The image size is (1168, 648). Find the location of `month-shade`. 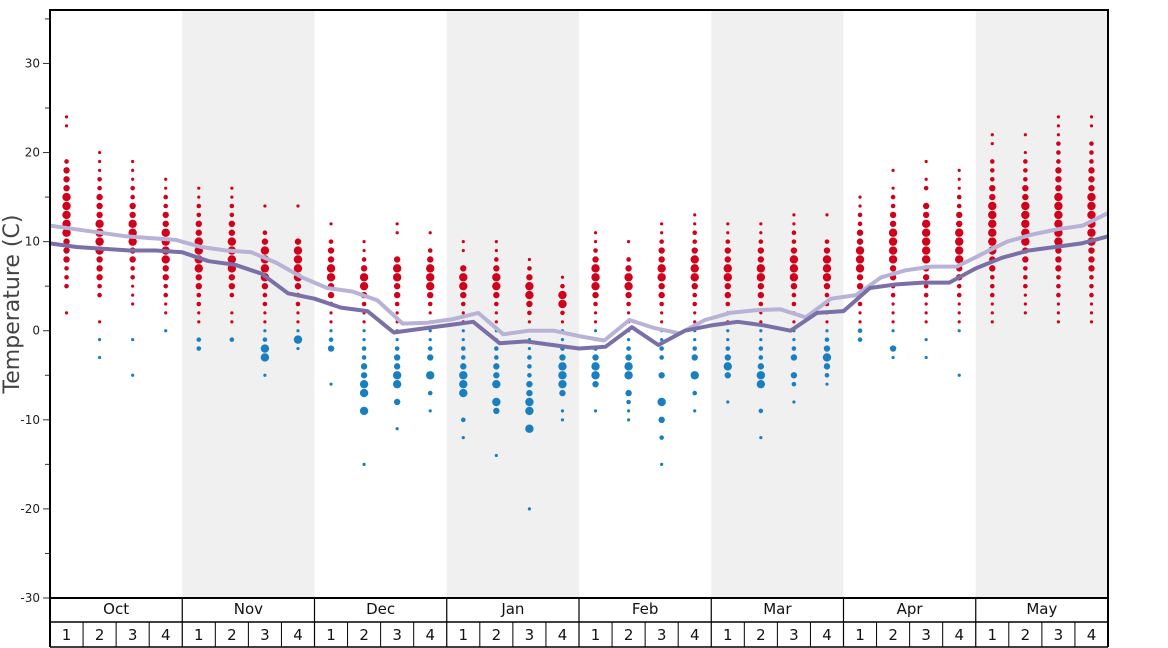

month-shade is located at coordinates (512, 304).